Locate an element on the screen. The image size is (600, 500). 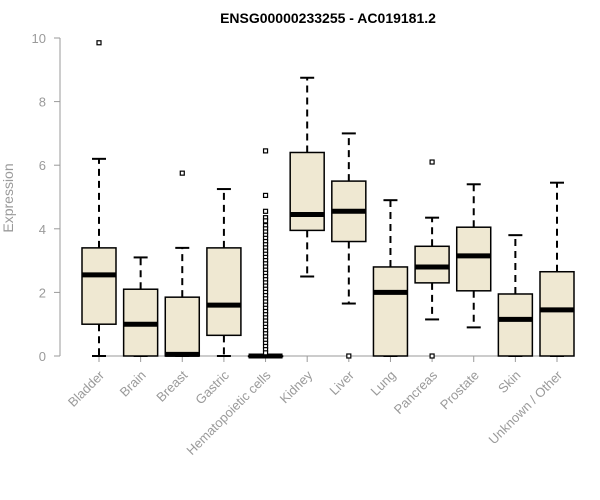
x-tick-label: Skin is located at coordinates (509, 382).